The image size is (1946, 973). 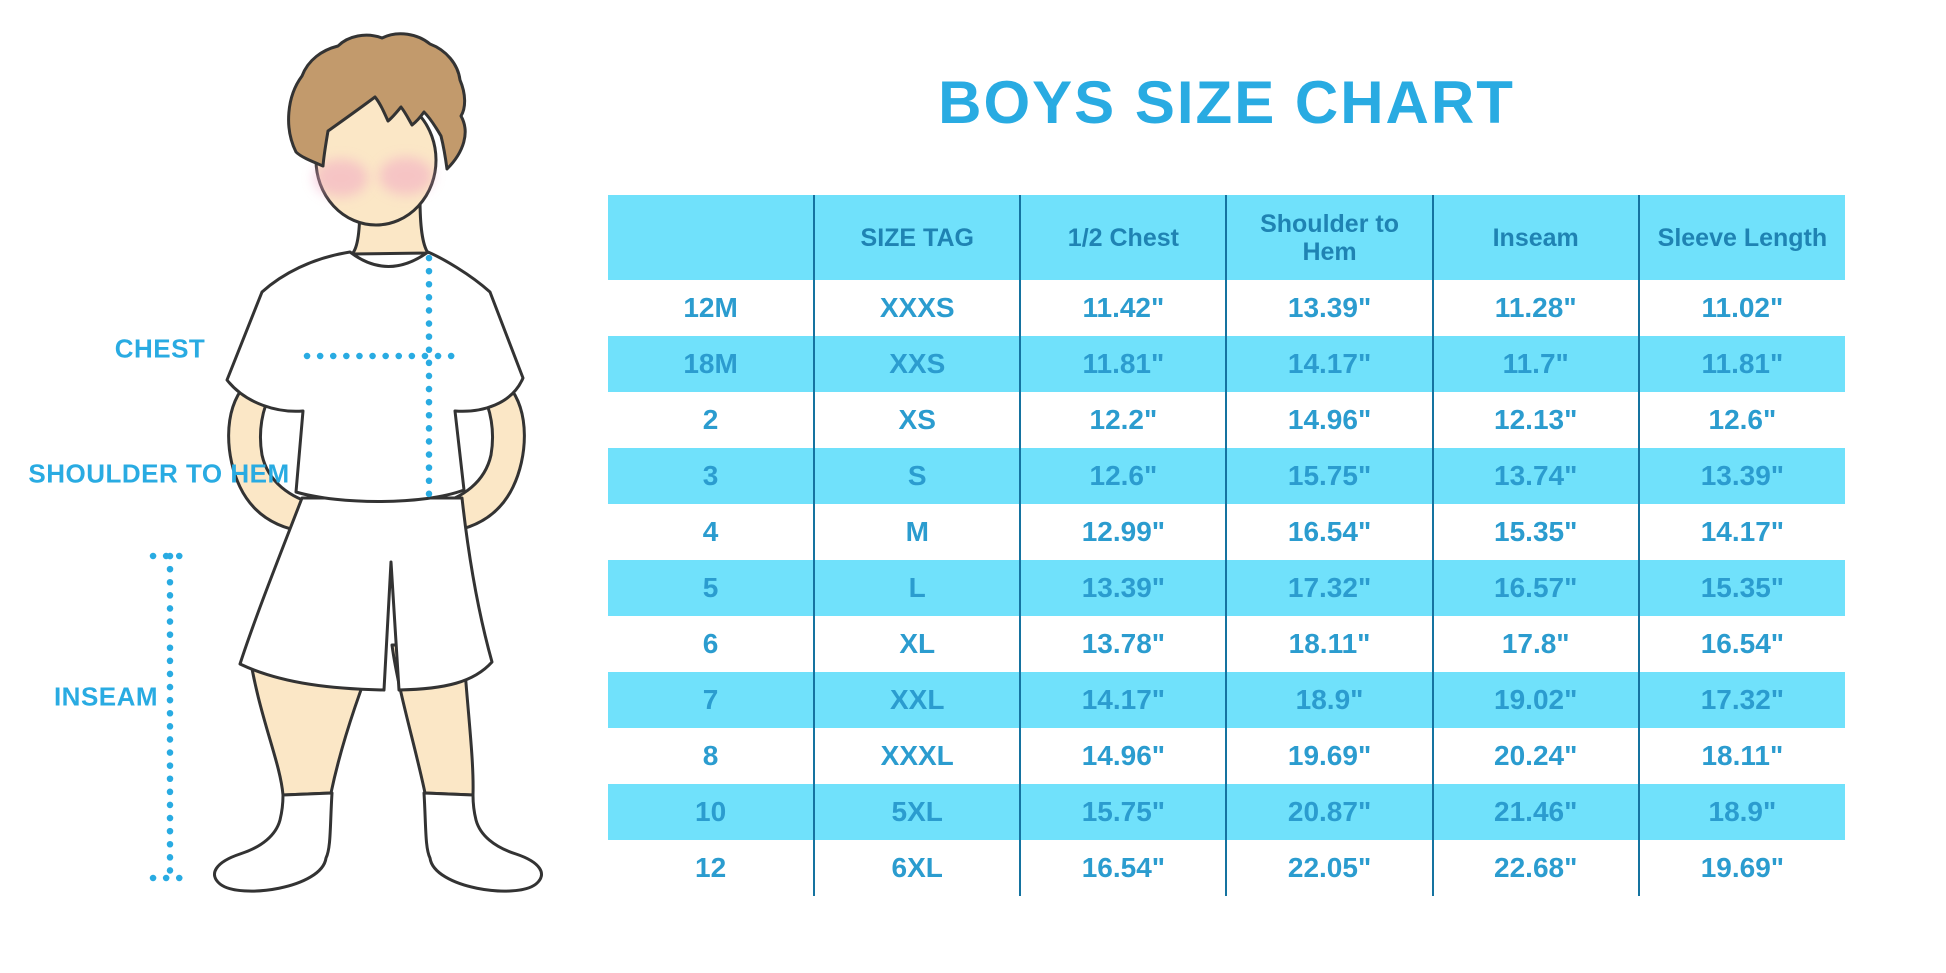 I want to click on size-row: 8 XXXL 14.96" 19.69" 20.24" 18.11", so click(x=1226, y=756).